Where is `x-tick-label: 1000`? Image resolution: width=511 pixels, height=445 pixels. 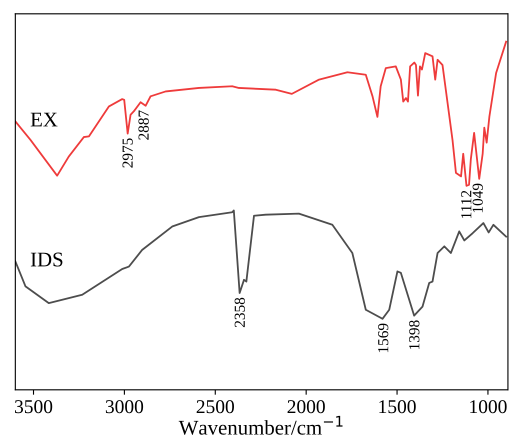 x-tick-label: 1000 is located at coordinates (488, 407).